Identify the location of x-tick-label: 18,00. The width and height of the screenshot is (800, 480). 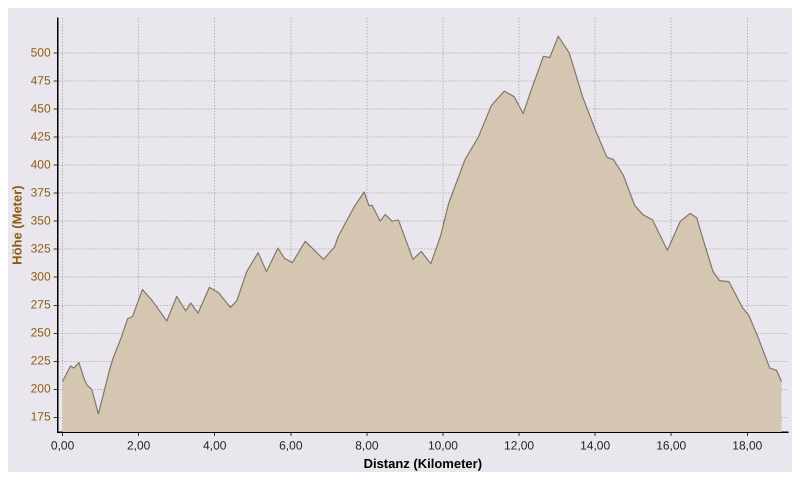
(747, 445).